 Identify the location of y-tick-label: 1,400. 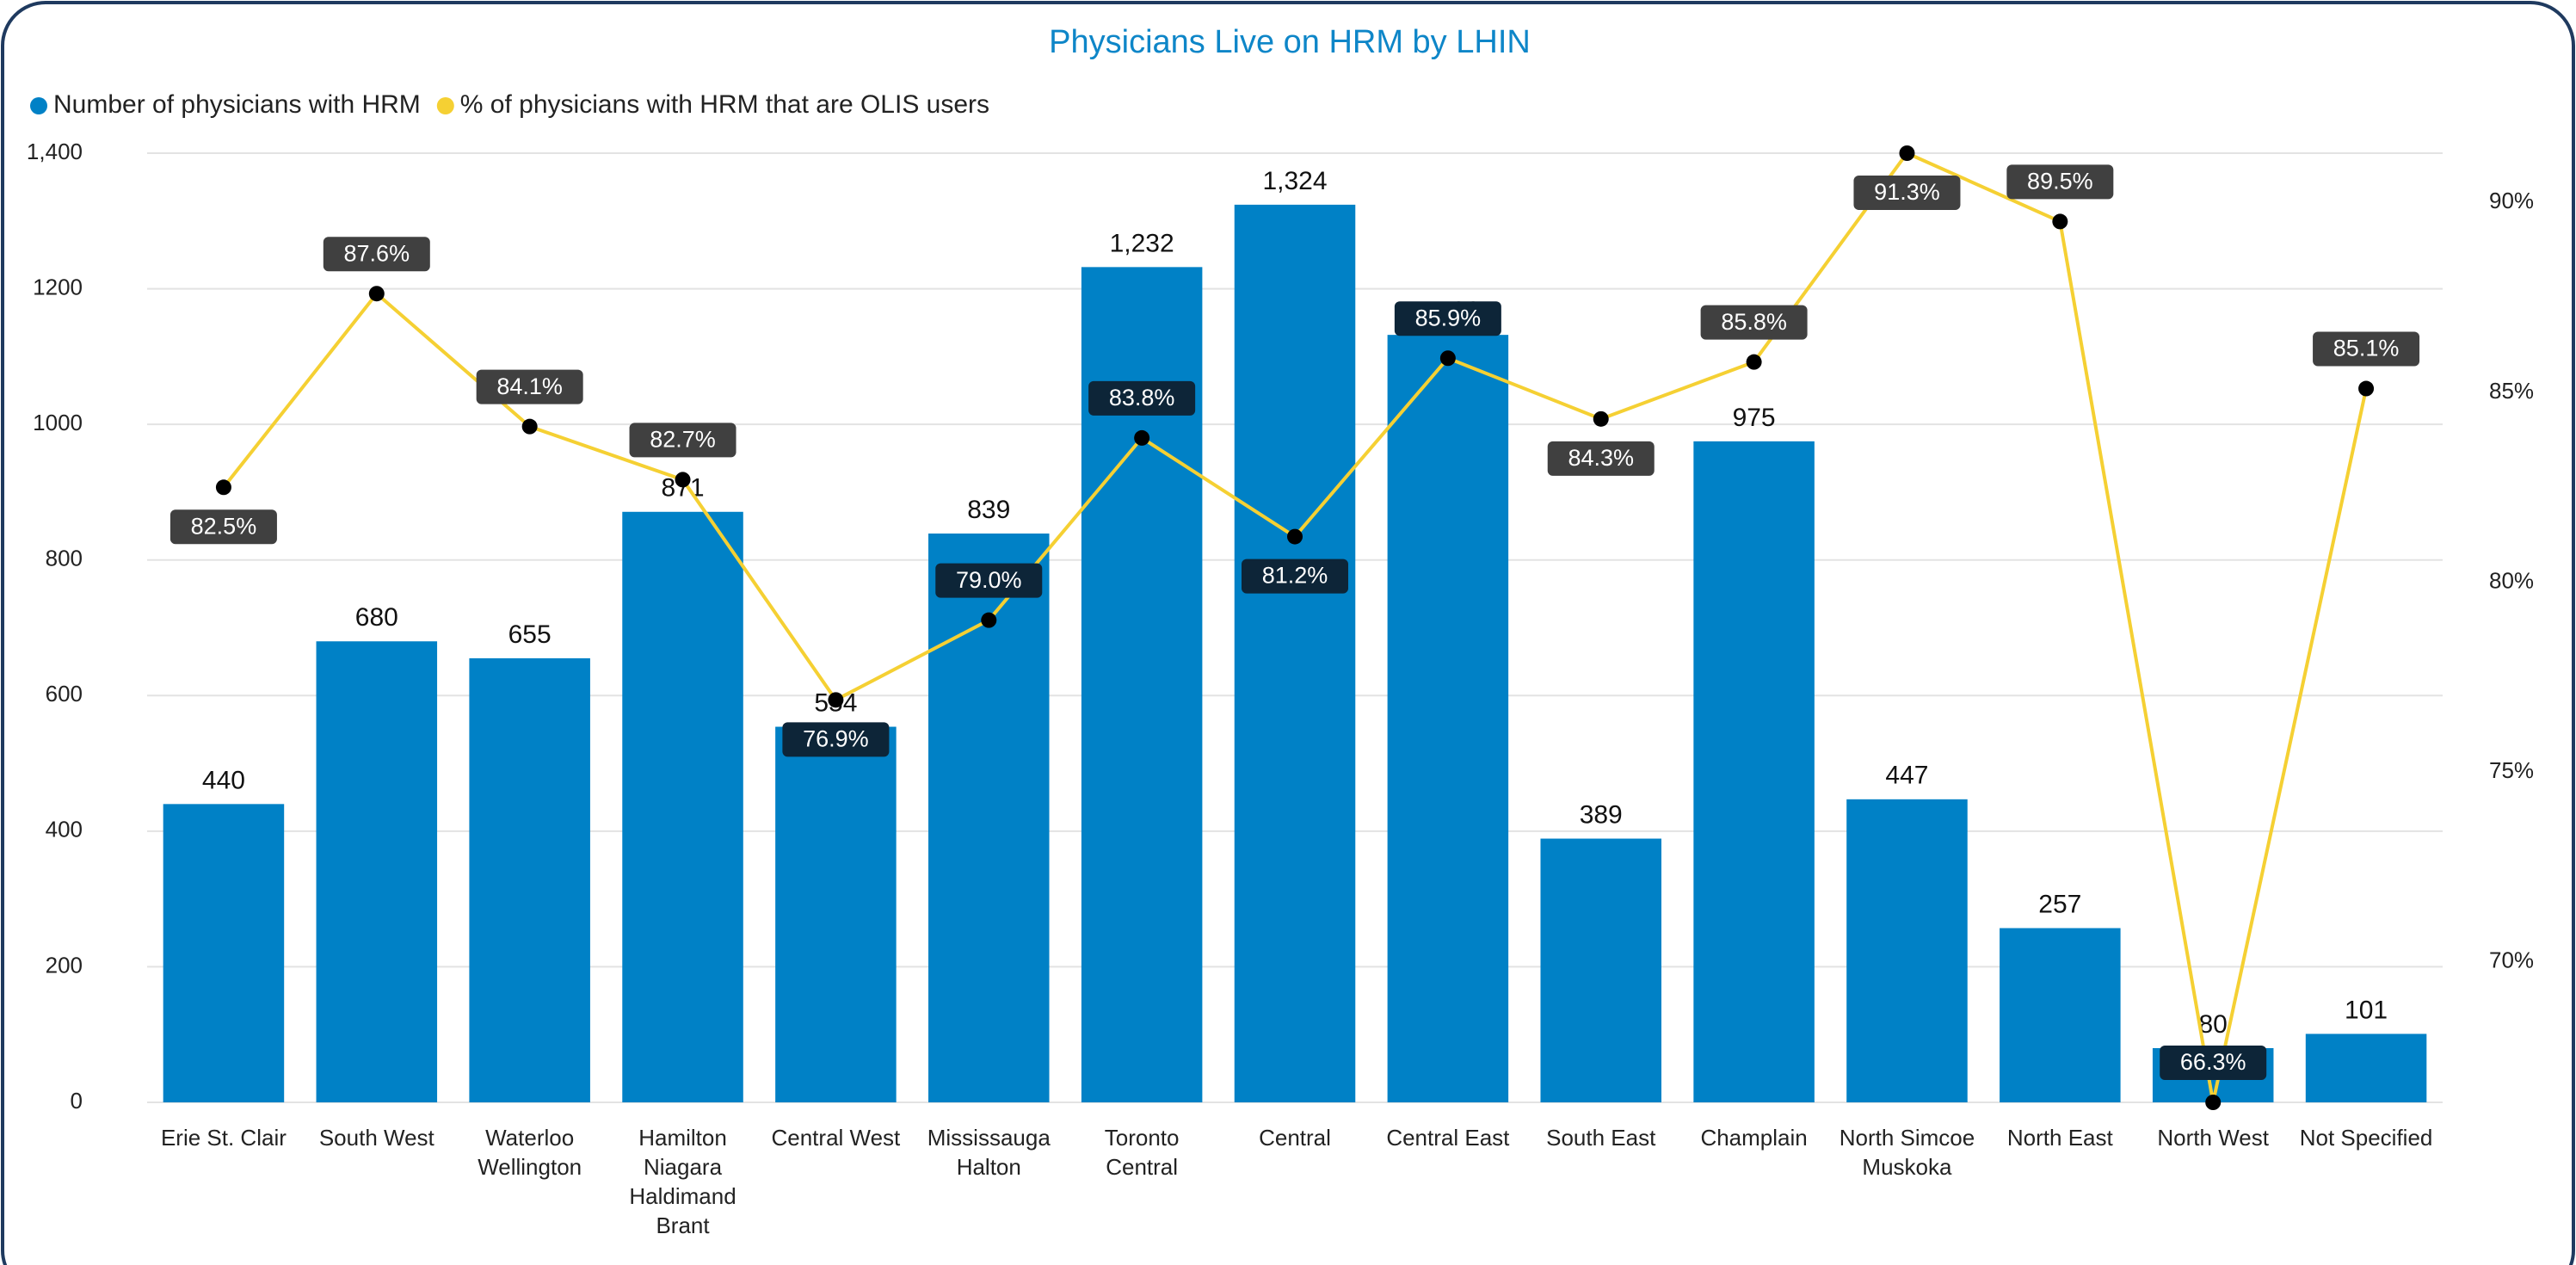
(55, 151).